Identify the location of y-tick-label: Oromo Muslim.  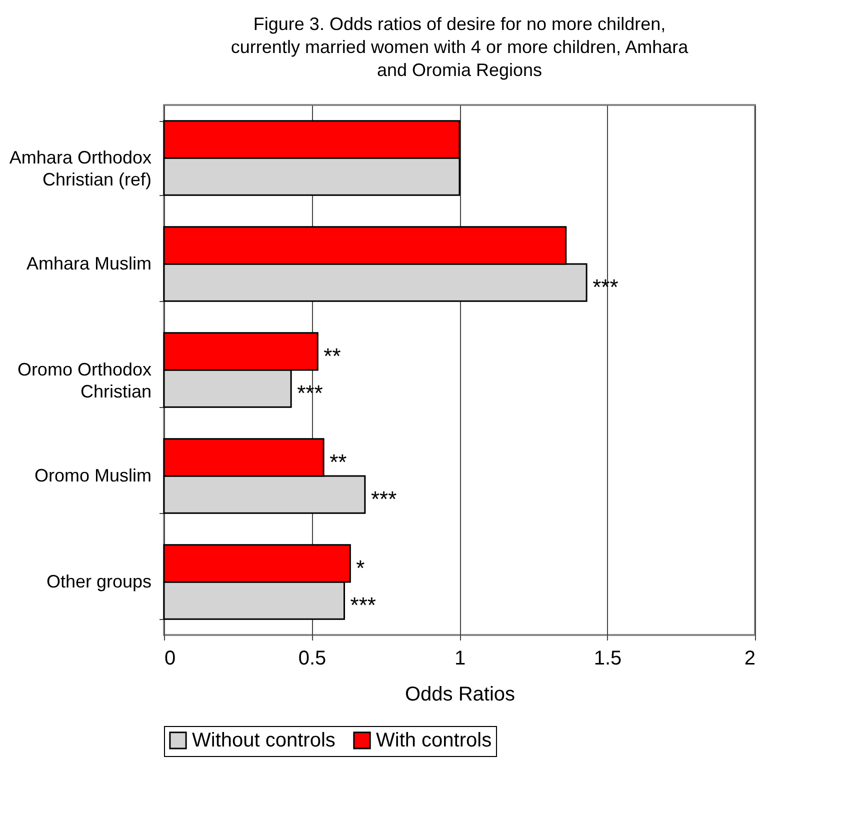
(93, 476).